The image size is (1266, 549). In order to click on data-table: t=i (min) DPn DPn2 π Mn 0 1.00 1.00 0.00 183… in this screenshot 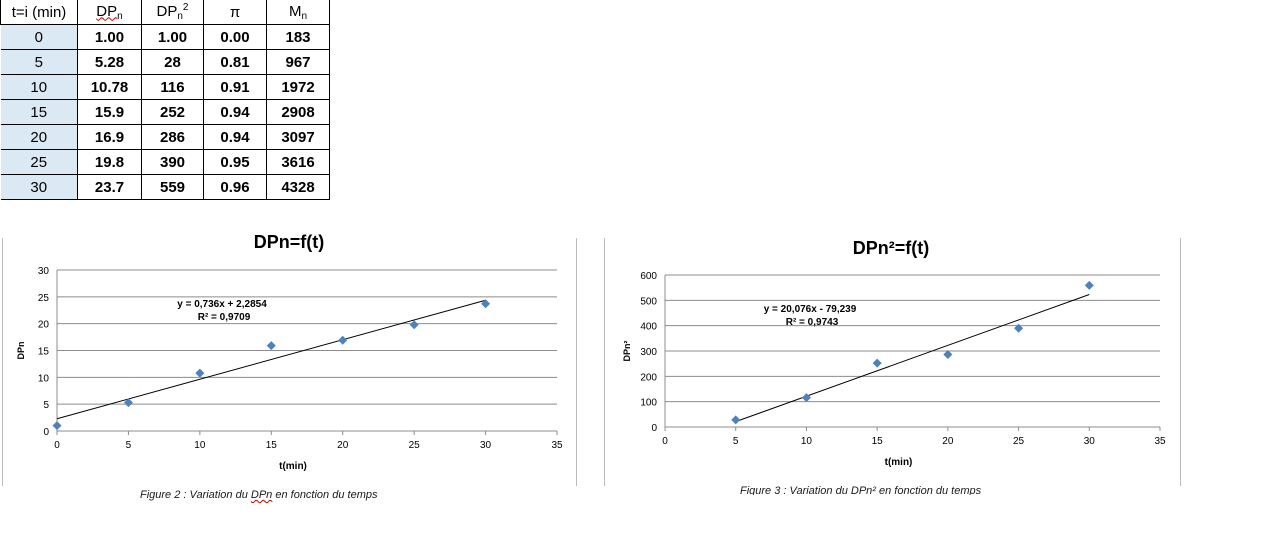, I will do `click(165, 100)`.